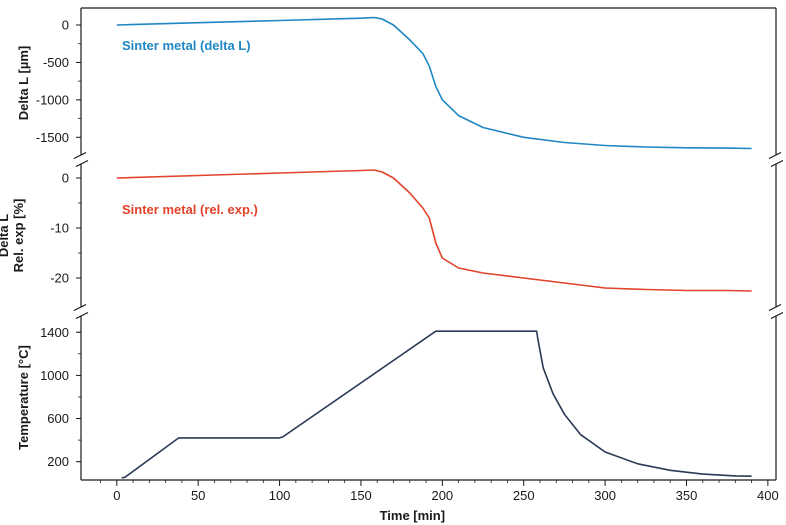 This screenshot has width=786, height=525. I want to click on x-tick-label: 150, so click(361, 495).